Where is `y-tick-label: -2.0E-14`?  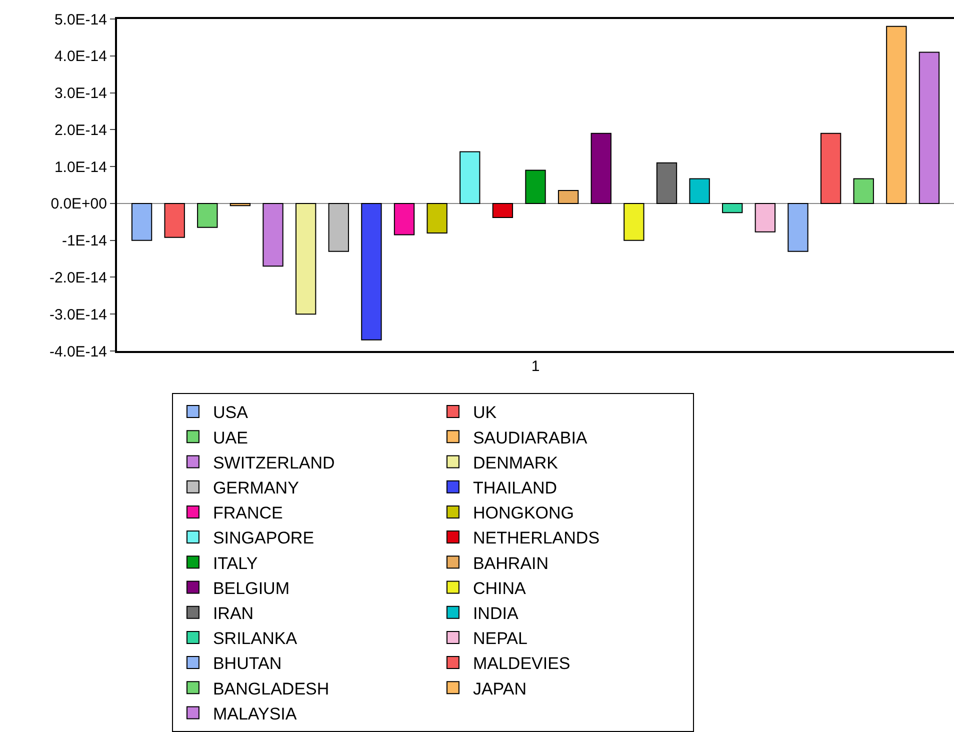
y-tick-label: -2.0E-14 is located at coordinates (78, 277).